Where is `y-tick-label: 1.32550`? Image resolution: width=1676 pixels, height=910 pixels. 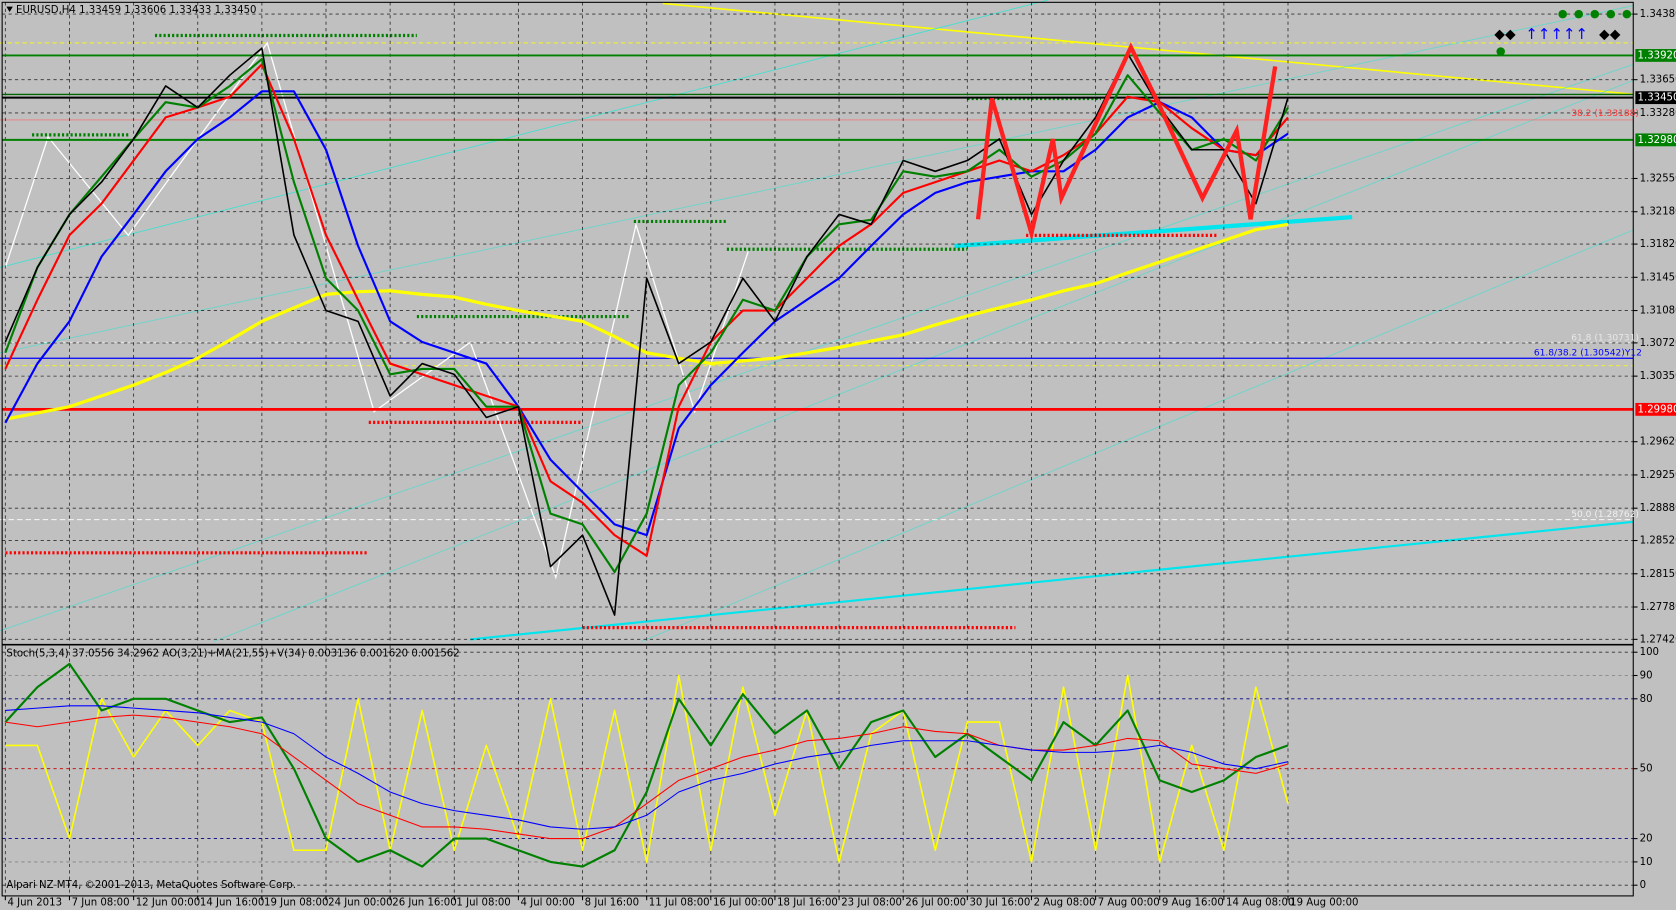
y-tick-label: 1.32550 is located at coordinates (1658, 178).